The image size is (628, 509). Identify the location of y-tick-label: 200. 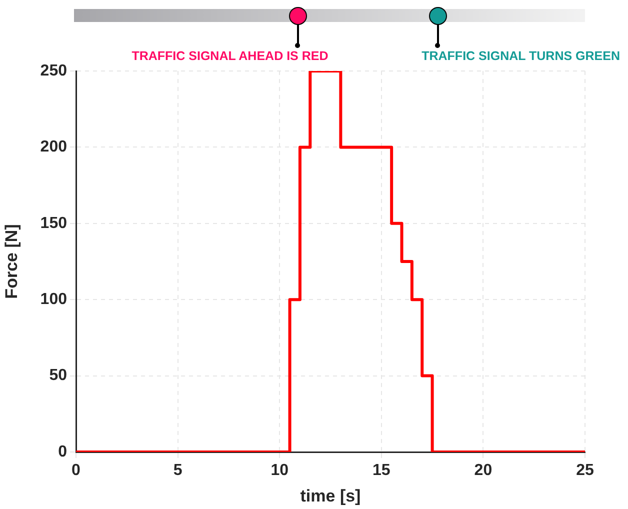
(54, 147).